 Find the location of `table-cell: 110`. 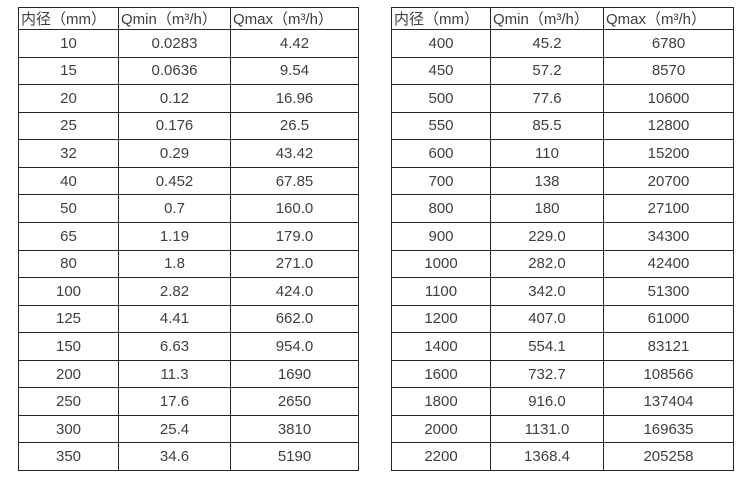

table-cell: 110 is located at coordinates (547, 153).